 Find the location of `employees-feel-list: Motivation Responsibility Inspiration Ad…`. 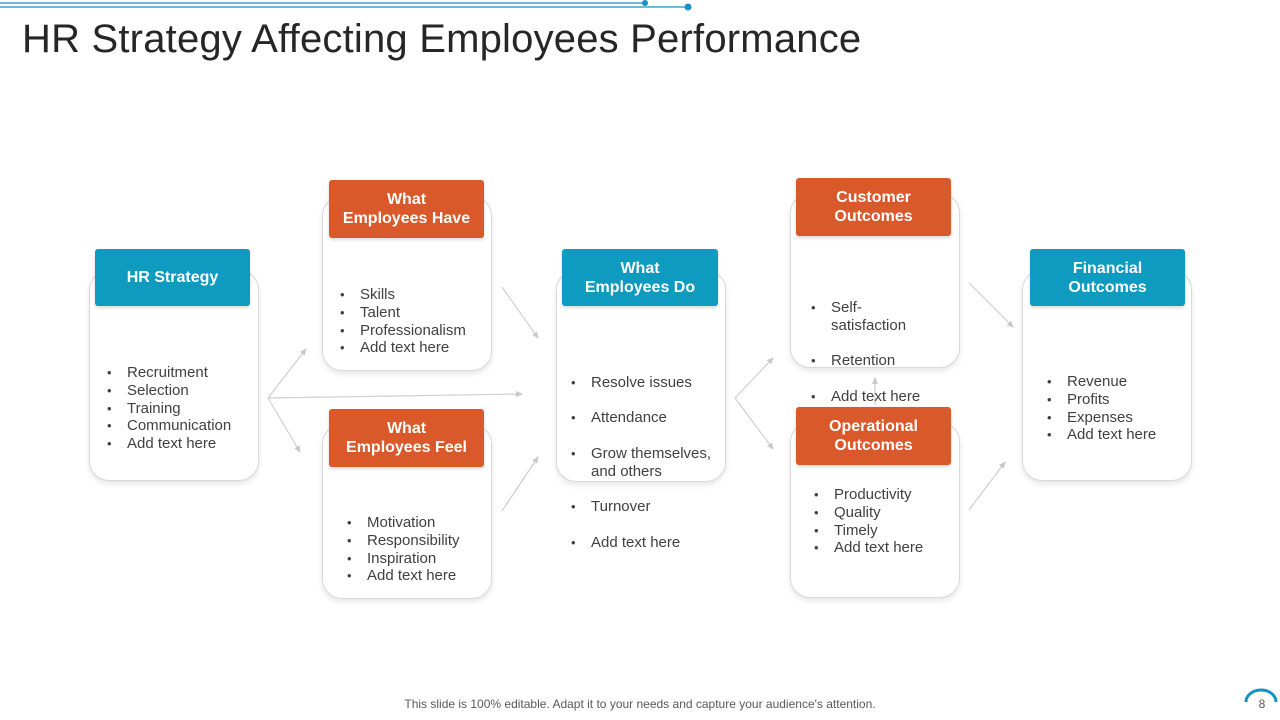

employees-feel-list: Motivation Responsibility Inspiration Ad… is located at coordinates (419, 549).